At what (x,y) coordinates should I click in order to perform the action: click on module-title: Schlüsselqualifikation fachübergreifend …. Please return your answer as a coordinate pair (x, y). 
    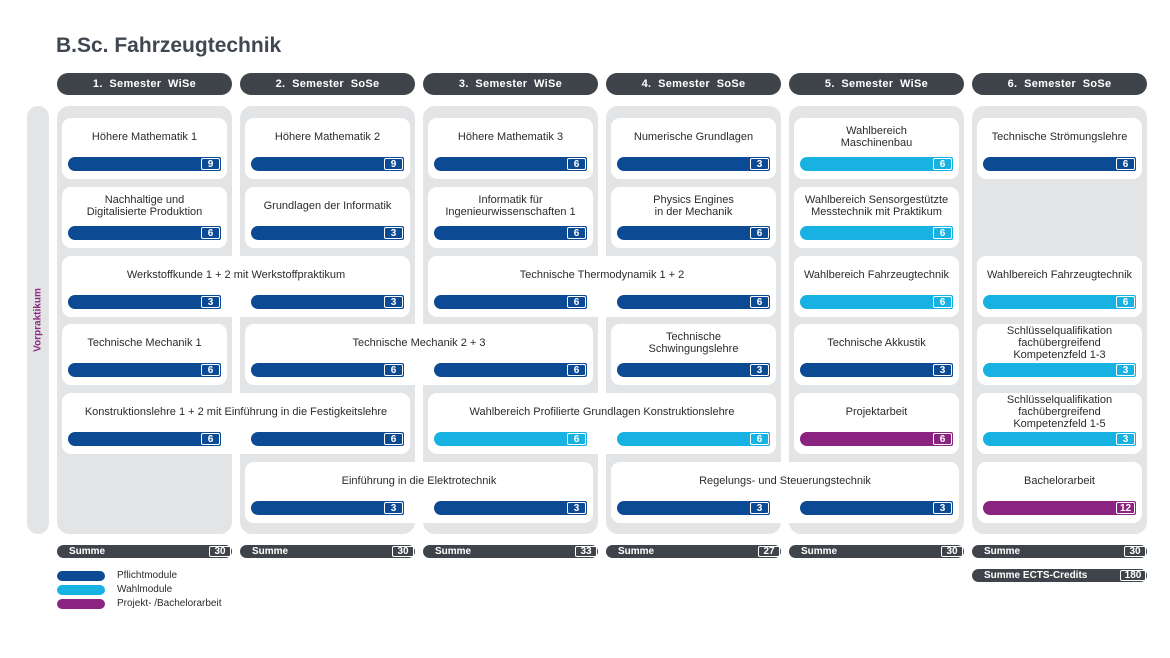
    Looking at the image, I should click on (1059, 342).